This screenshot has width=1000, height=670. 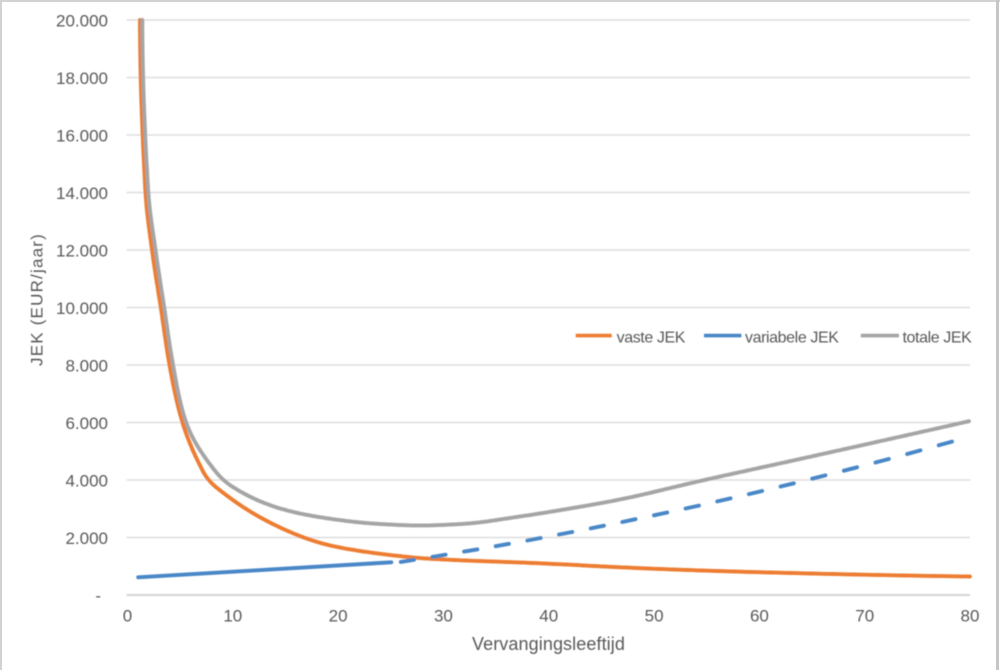 What do you see at coordinates (86, 365) in the screenshot?
I see `svg-text: 8.000` at bounding box center [86, 365].